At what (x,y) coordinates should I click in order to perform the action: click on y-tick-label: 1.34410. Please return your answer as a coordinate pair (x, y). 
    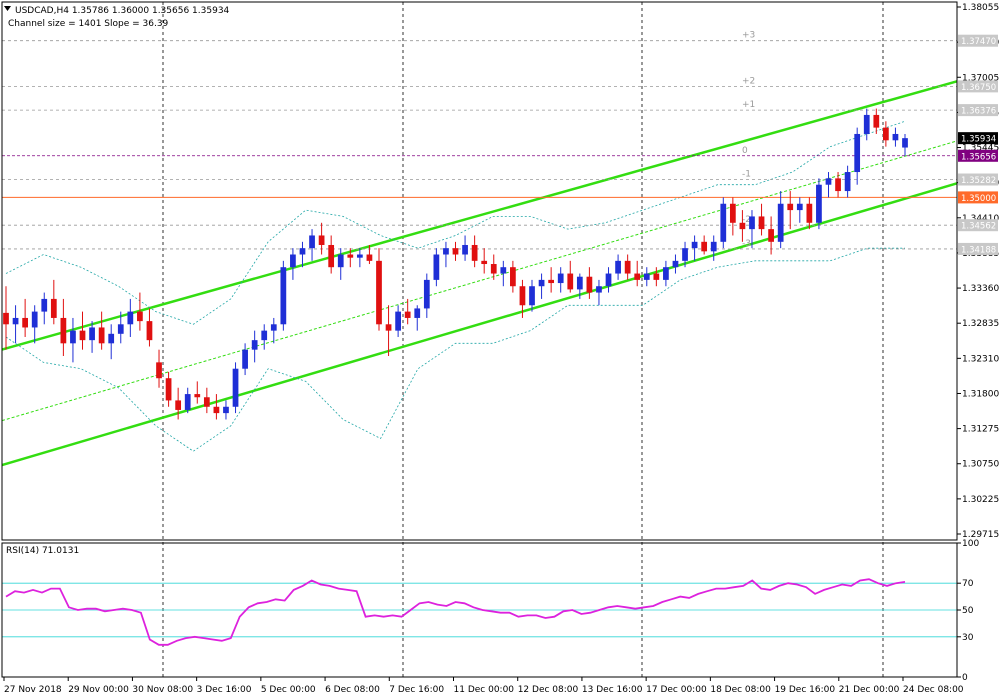
    Looking at the image, I should click on (980, 219).